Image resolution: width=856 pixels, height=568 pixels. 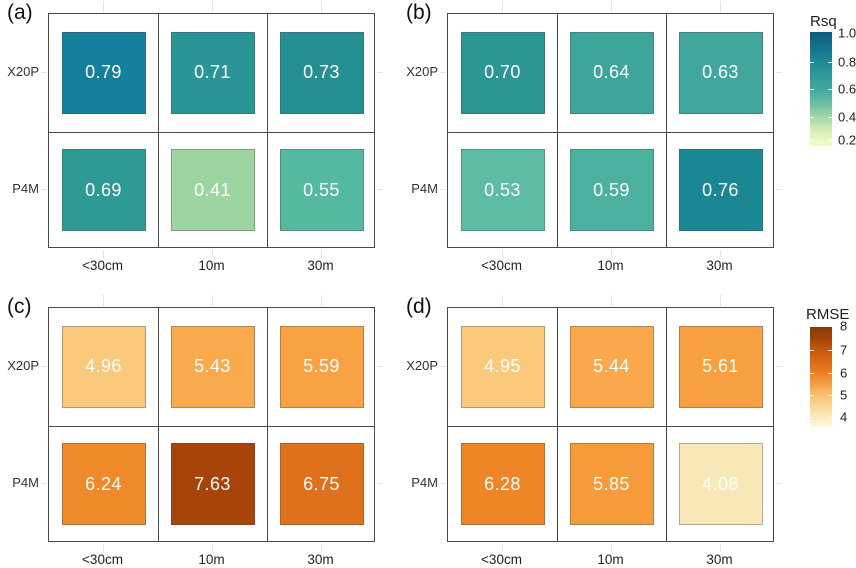 What do you see at coordinates (847, 61) in the screenshot?
I see `legend-tick-label: 0.8` at bounding box center [847, 61].